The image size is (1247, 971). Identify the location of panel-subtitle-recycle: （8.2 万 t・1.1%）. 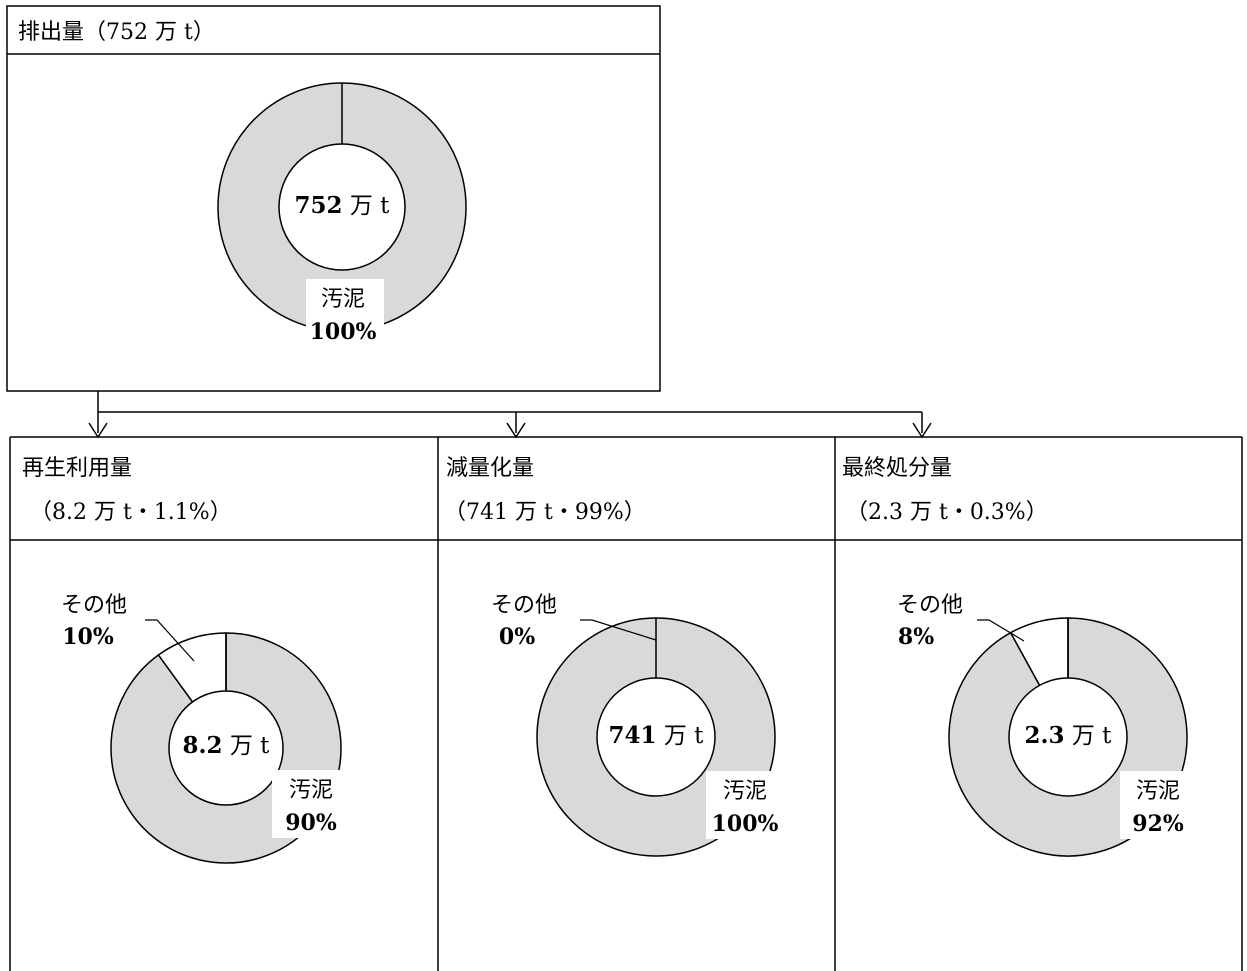
(131, 512).